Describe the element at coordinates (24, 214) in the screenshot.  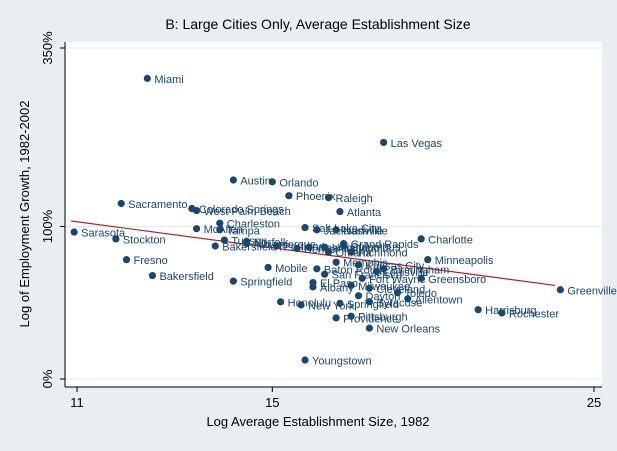
I see `y-axis-label: Log of Employment Growth, 1982-2002` at that location.